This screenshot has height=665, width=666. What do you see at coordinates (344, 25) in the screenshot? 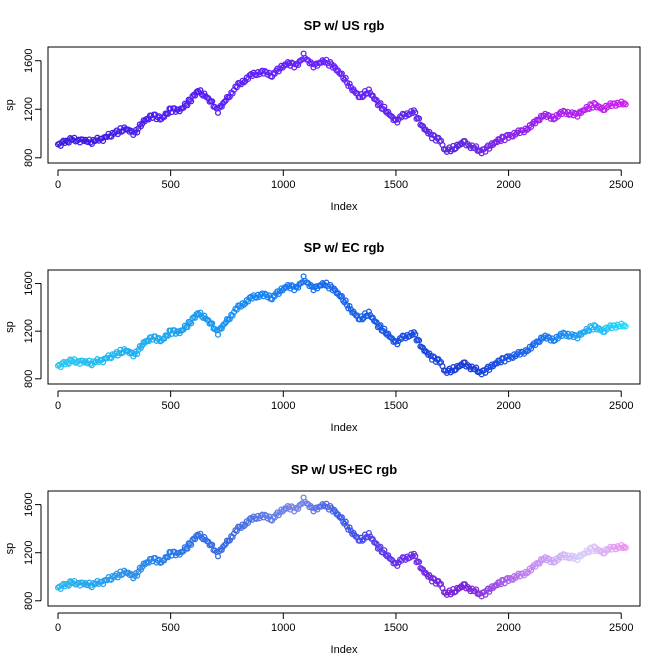
I see `chart-title: SP w/ US rgb` at bounding box center [344, 25].